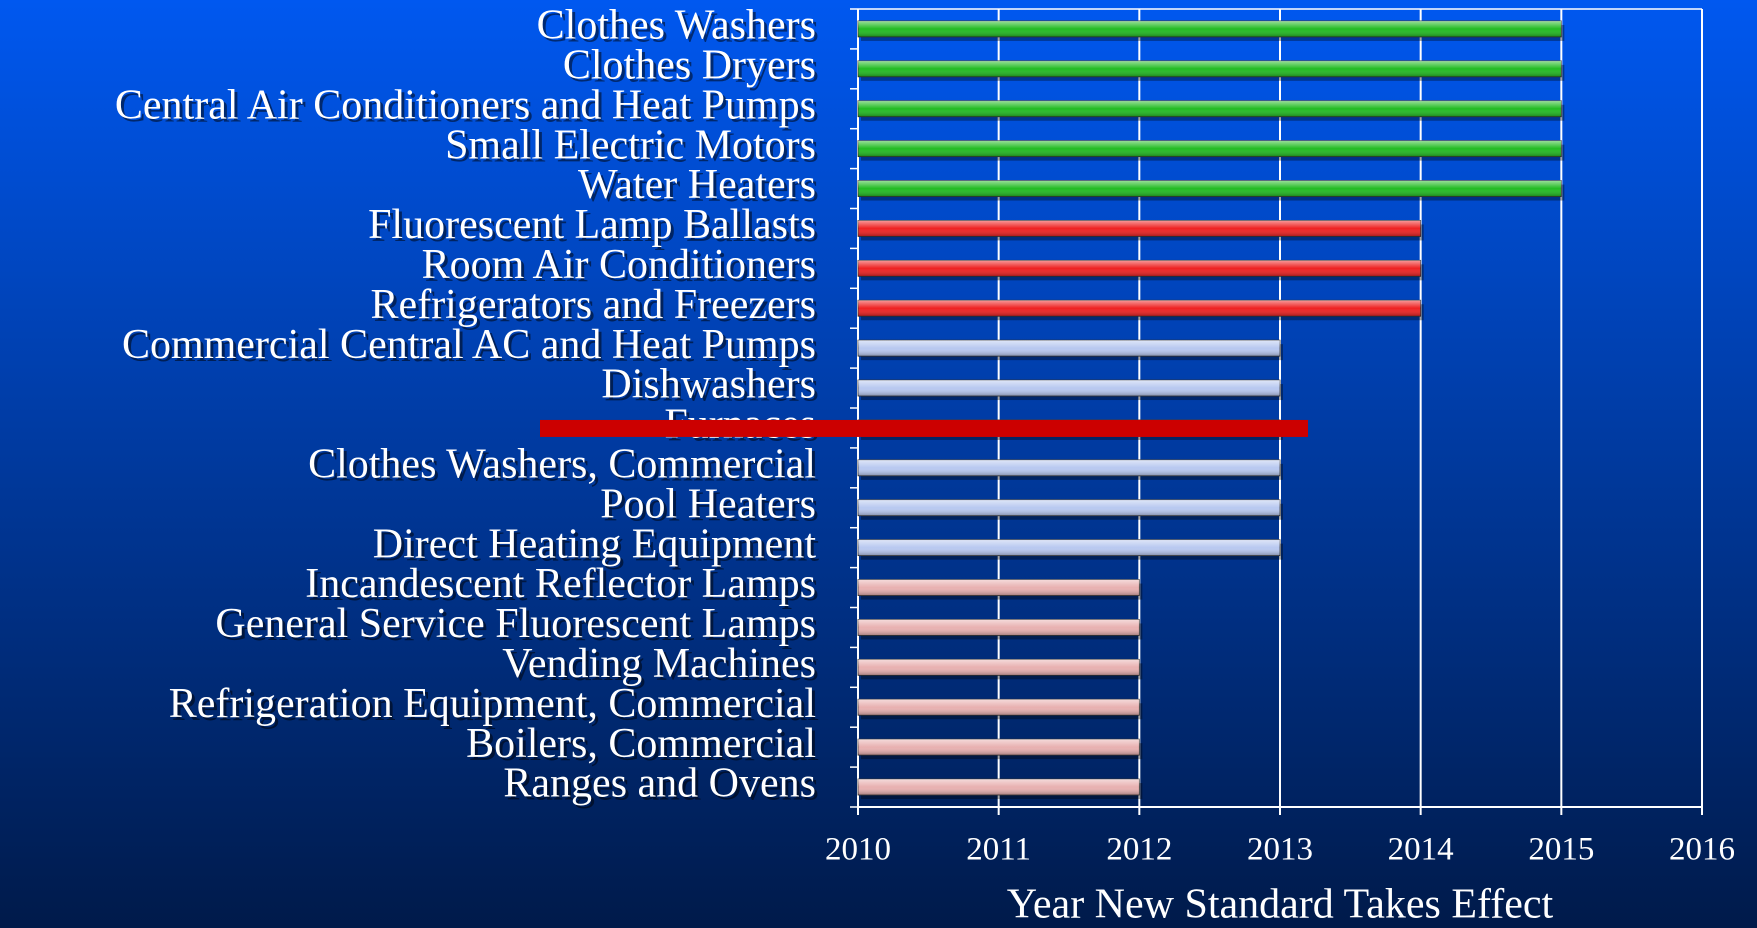 Image resolution: width=1757 pixels, height=928 pixels. Describe the element at coordinates (662, 667) in the screenshot. I see `category-shadow: Vending Machines` at that location.